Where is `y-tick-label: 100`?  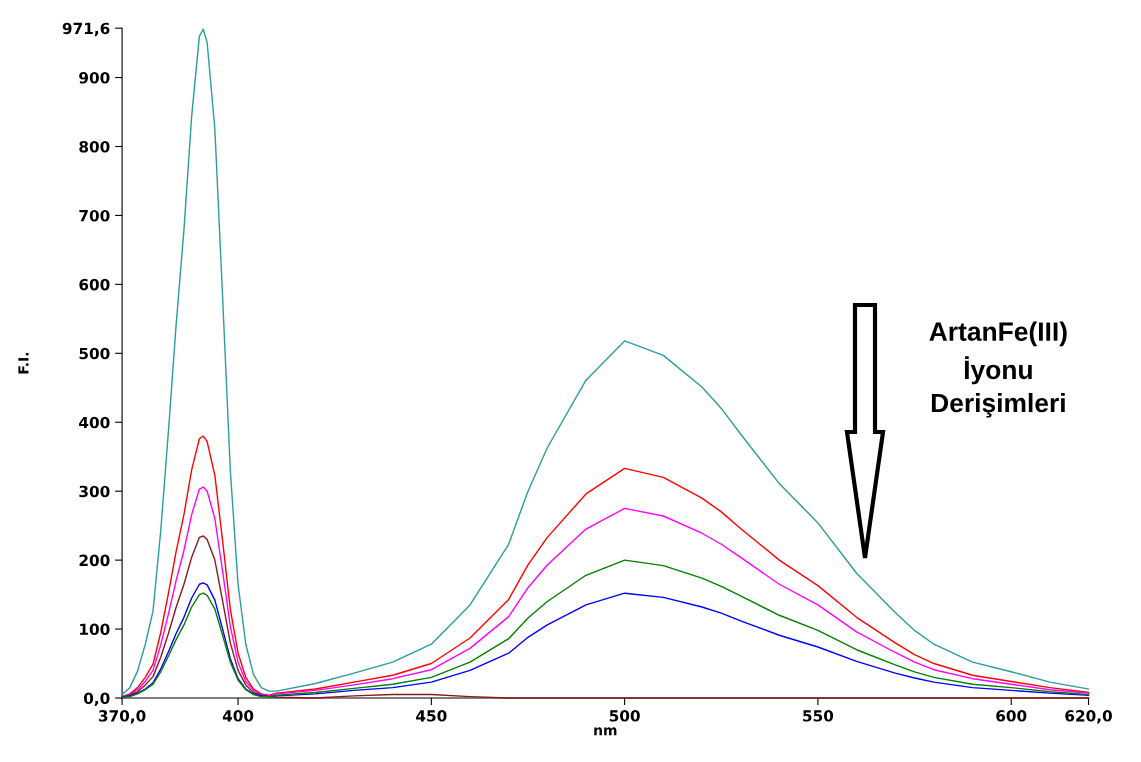 y-tick-label: 100 is located at coordinates (95, 629).